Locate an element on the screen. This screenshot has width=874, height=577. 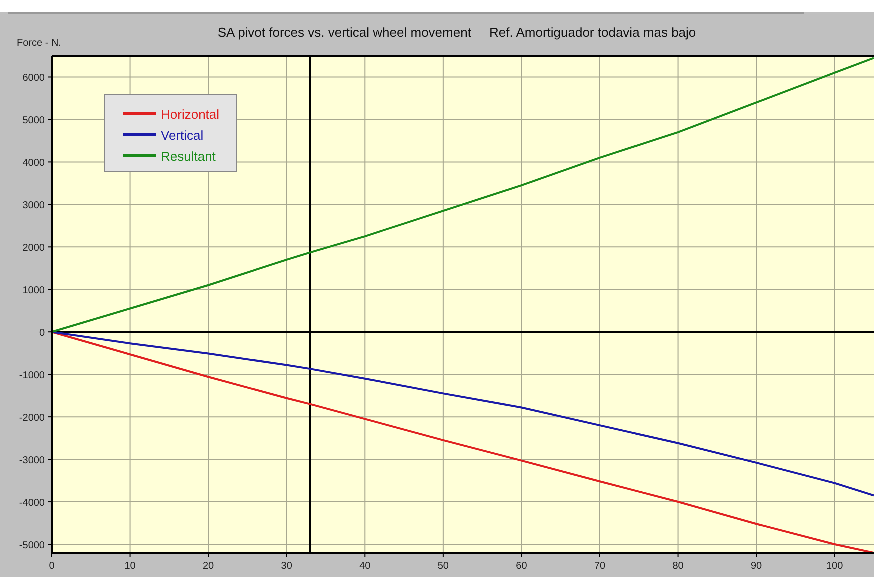
y-tick-label: 6000 is located at coordinates (34, 78).